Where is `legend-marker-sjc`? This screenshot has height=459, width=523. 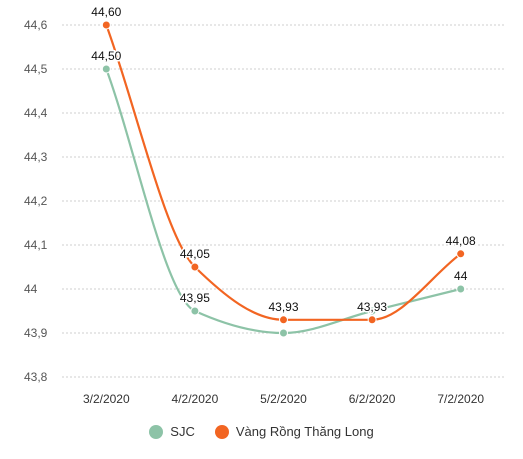
legend-marker-sjc is located at coordinates (156, 431).